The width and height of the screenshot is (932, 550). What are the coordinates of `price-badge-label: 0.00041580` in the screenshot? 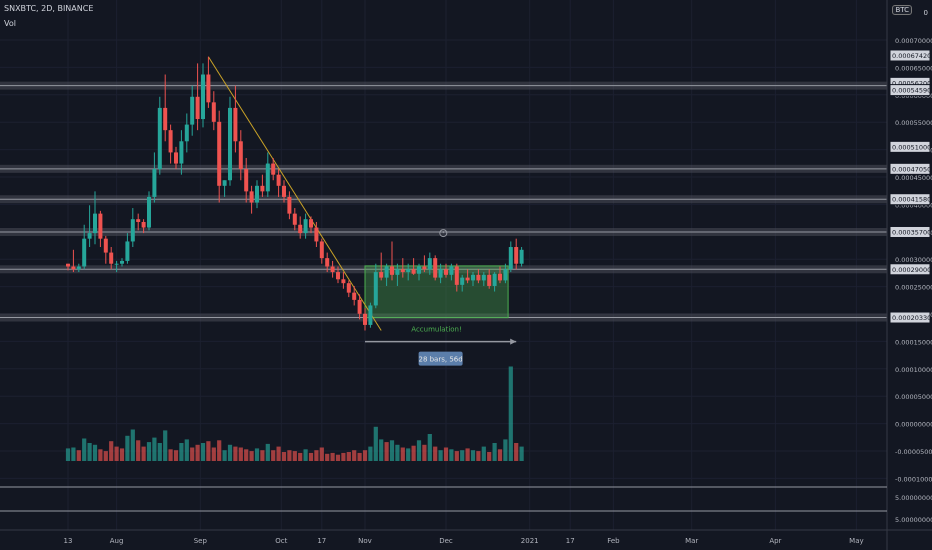 It's located at (911, 200).